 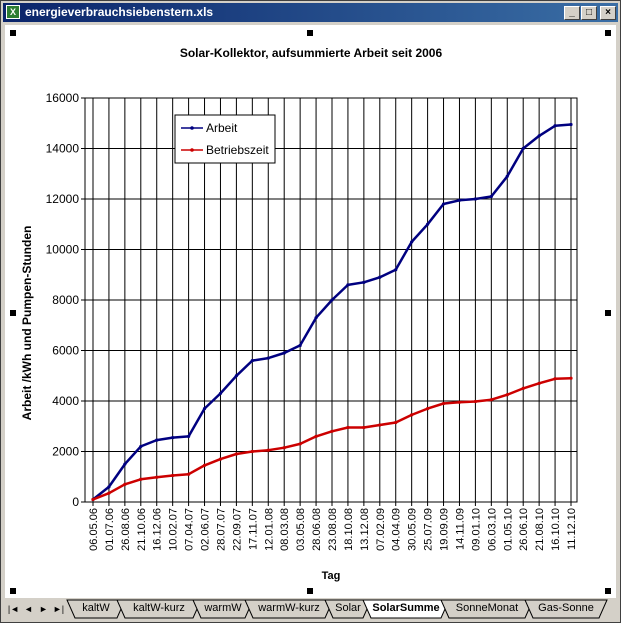 What do you see at coordinates (142, 529) in the screenshot?
I see `x-tick-label: 21.10.06` at bounding box center [142, 529].